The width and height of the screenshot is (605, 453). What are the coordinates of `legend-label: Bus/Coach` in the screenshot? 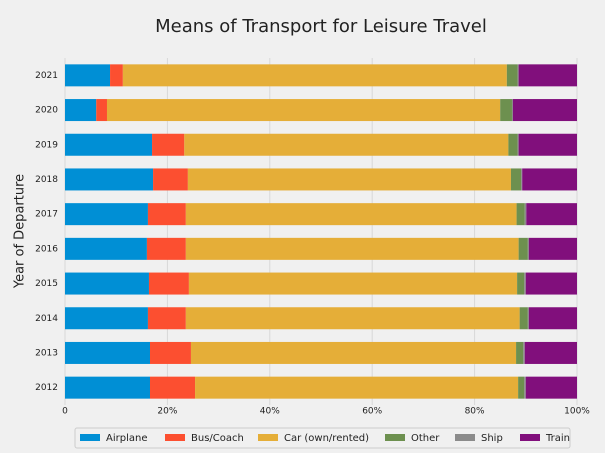 It's located at (217, 438).